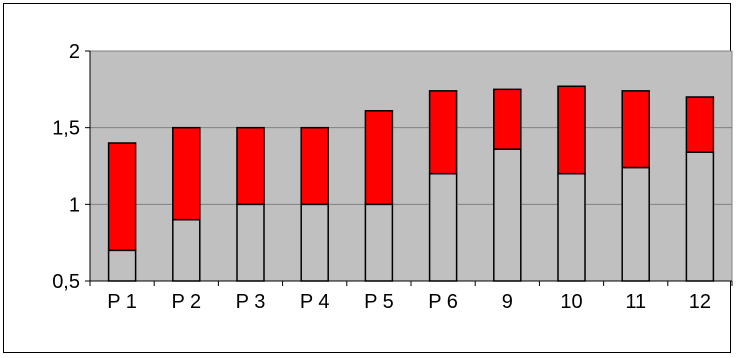 The height and width of the screenshot is (358, 736). What do you see at coordinates (507, 302) in the screenshot?
I see `x-tick-label: 9` at bounding box center [507, 302].